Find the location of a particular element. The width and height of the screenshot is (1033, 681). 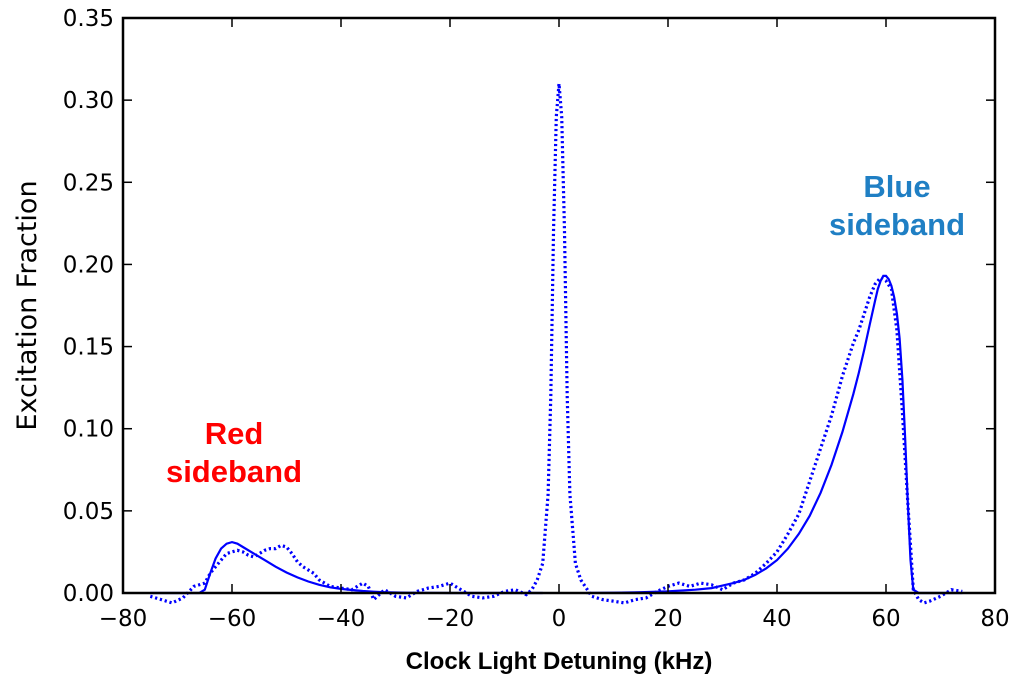

y-tick-label: 0.15 is located at coordinates (88, 348).